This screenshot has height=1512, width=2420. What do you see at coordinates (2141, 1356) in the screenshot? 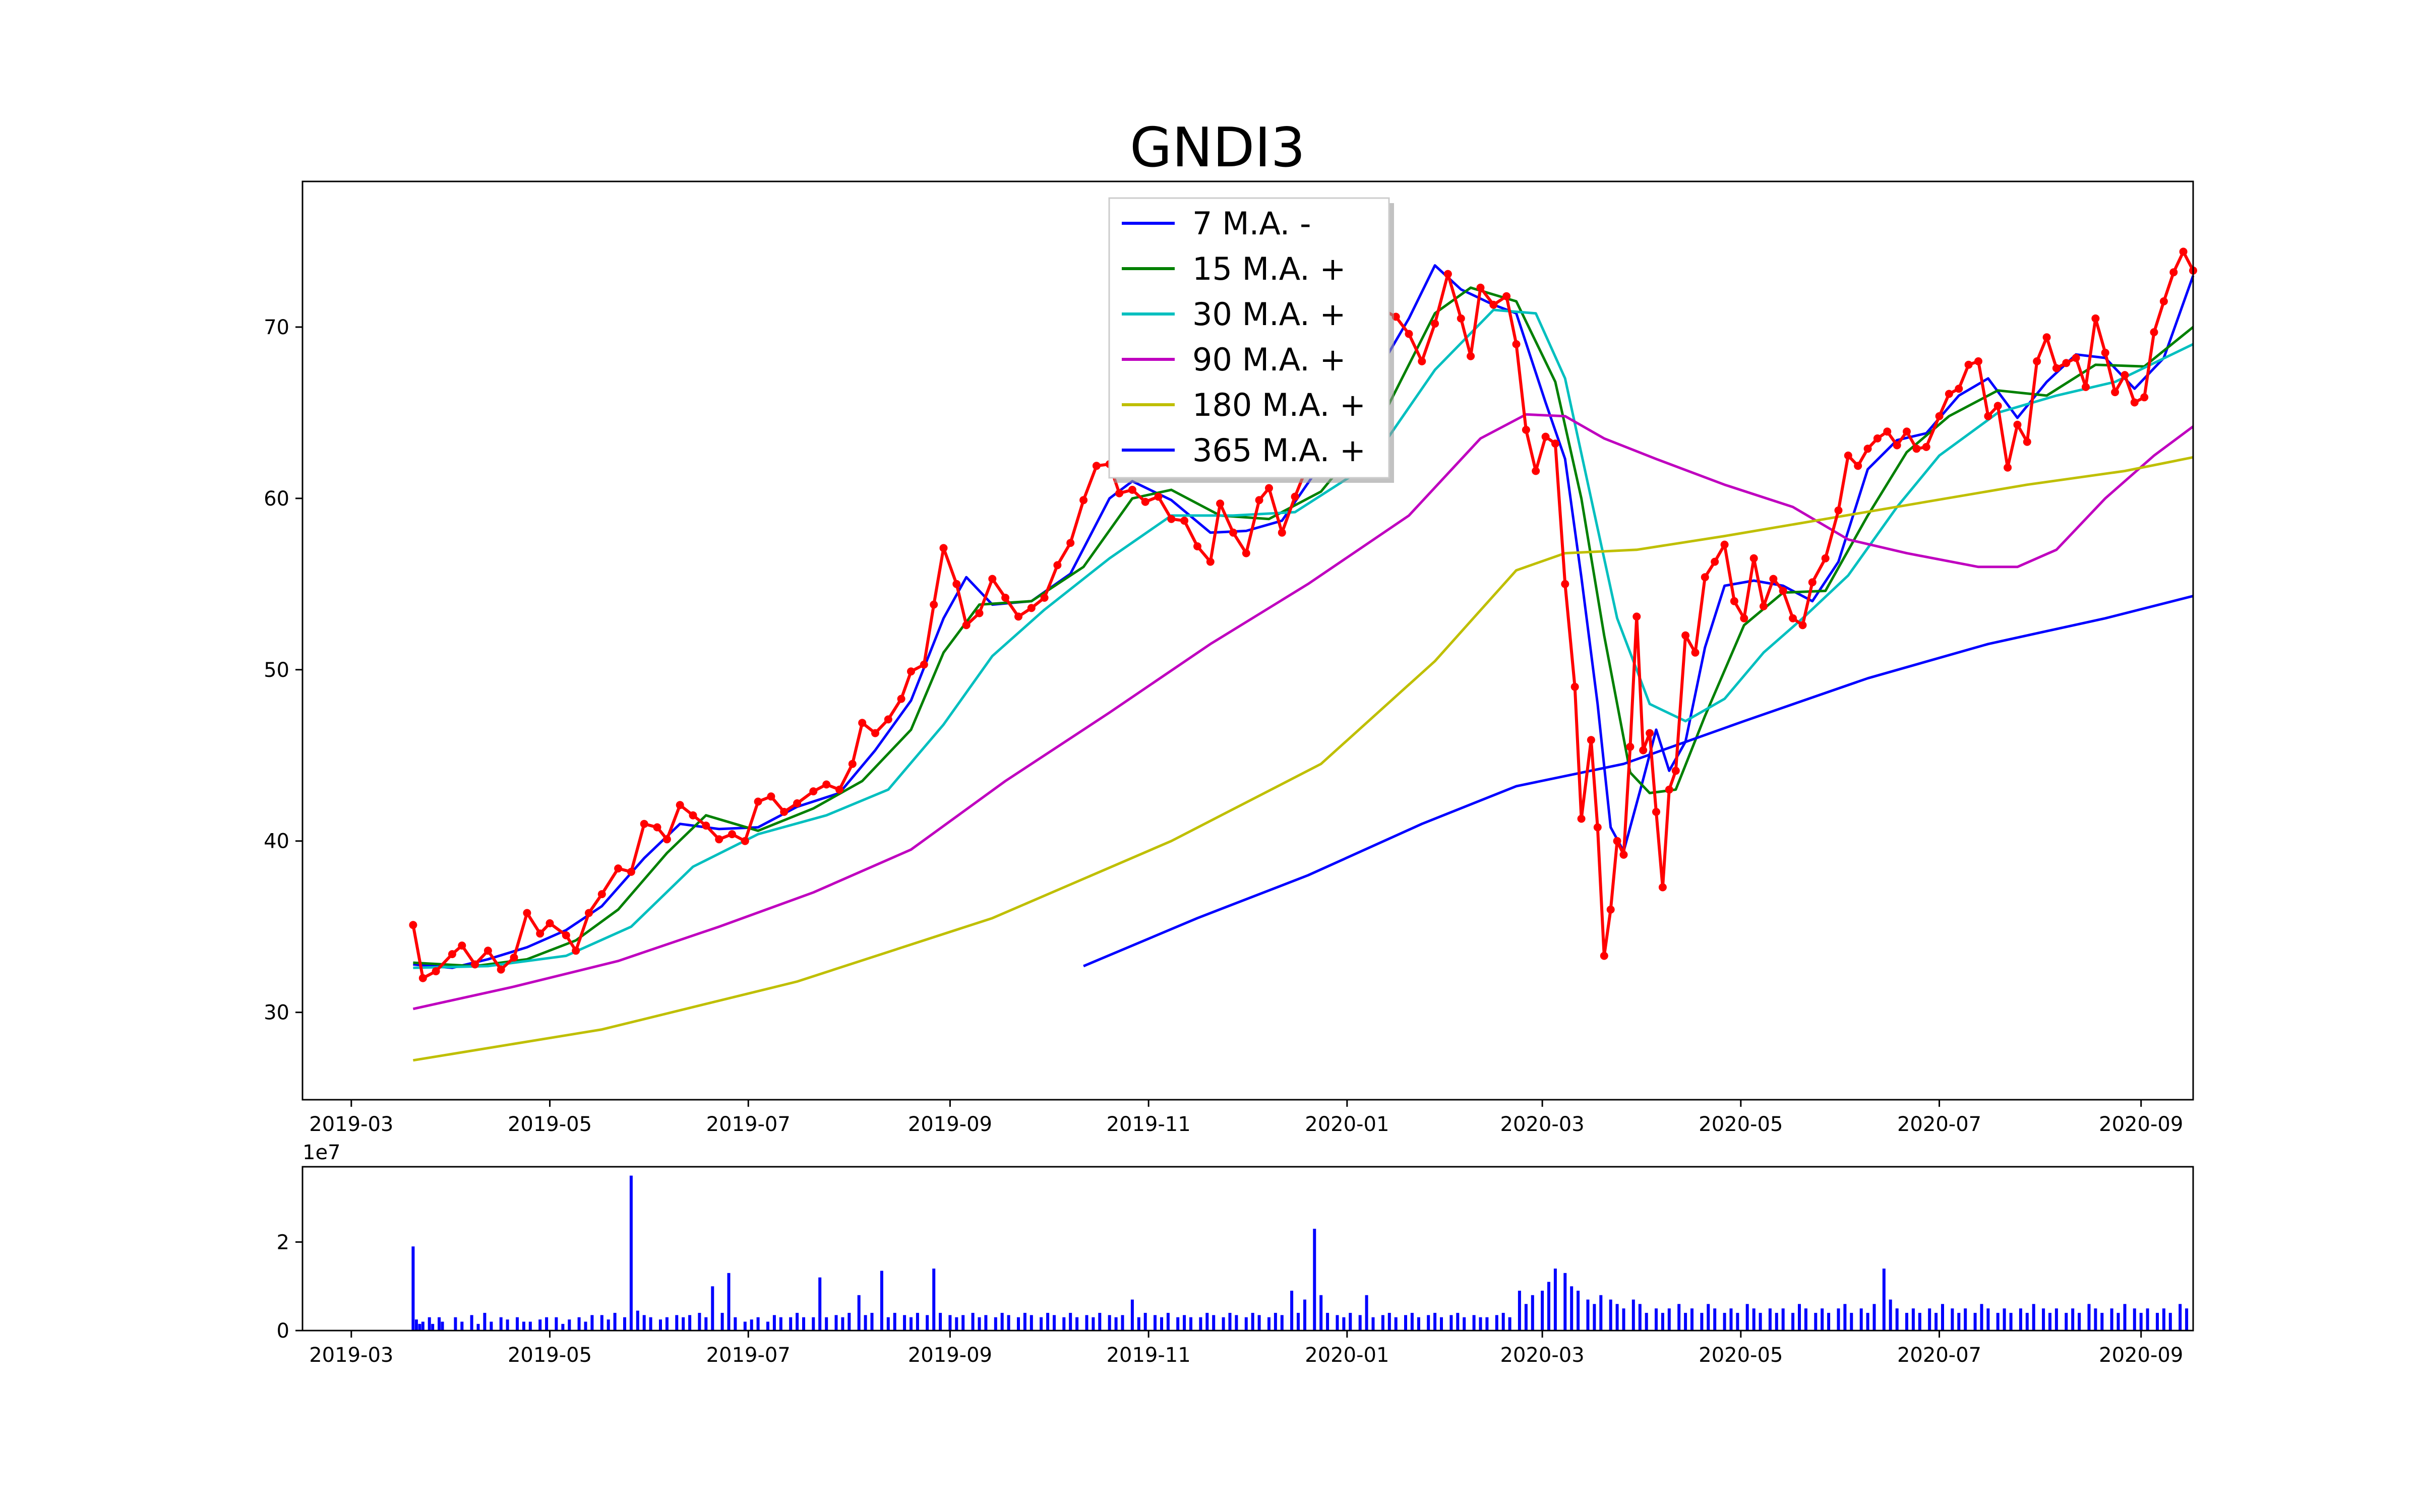
I see `x-tick-label: 2020-09` at bounding box center [2141, 1356].